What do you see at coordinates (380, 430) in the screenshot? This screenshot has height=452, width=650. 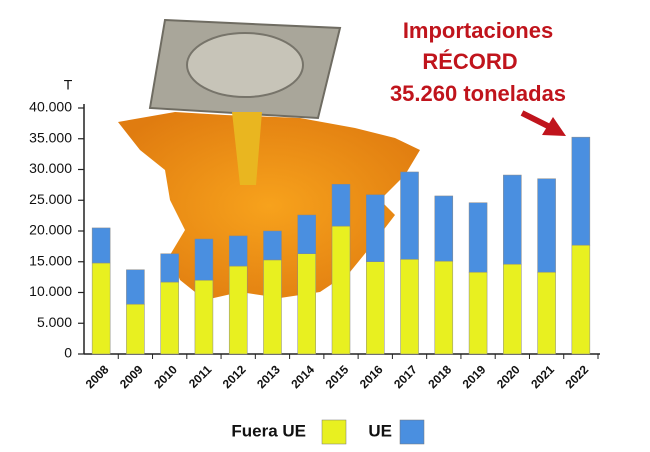 I see `legend-label: UE` at bounding box center [380, 430].